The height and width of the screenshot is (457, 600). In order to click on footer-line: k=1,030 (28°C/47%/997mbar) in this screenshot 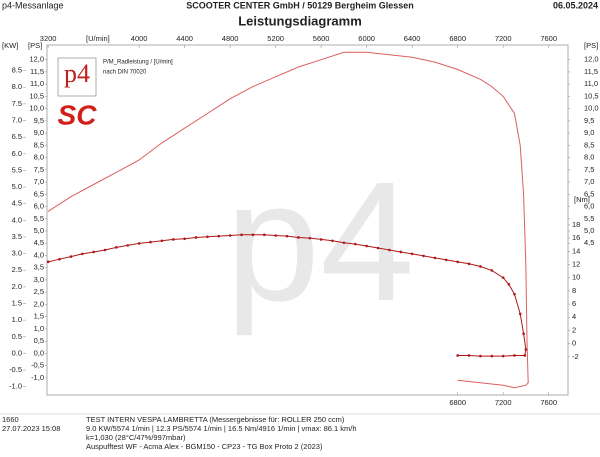, I will do `click(136, 437)`.